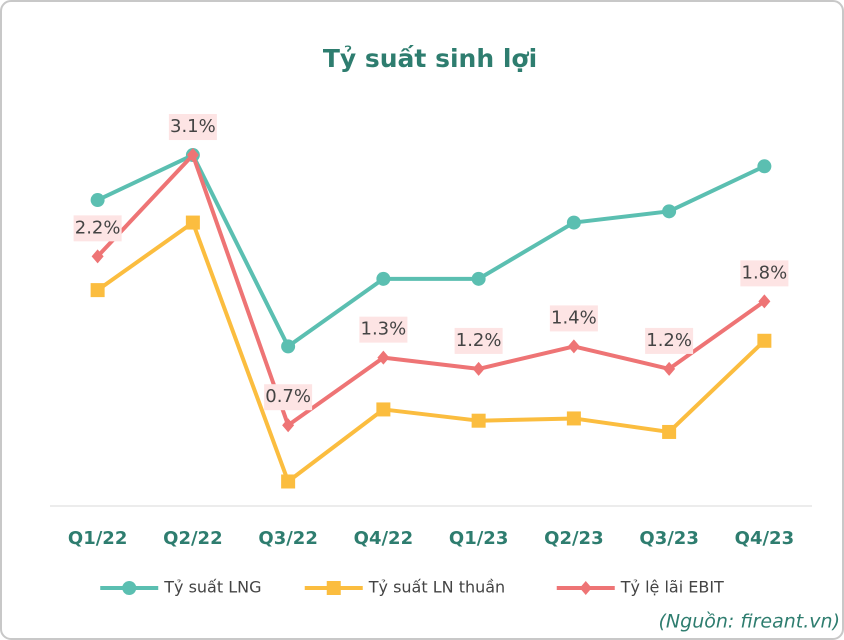 The width and height of the screenshot is (844, 640). What do you see at coordinates (430, 58) in the screenshot?
I see `chart-title: Tỷ suất sinh lợi` at bounding box center [430, 58].